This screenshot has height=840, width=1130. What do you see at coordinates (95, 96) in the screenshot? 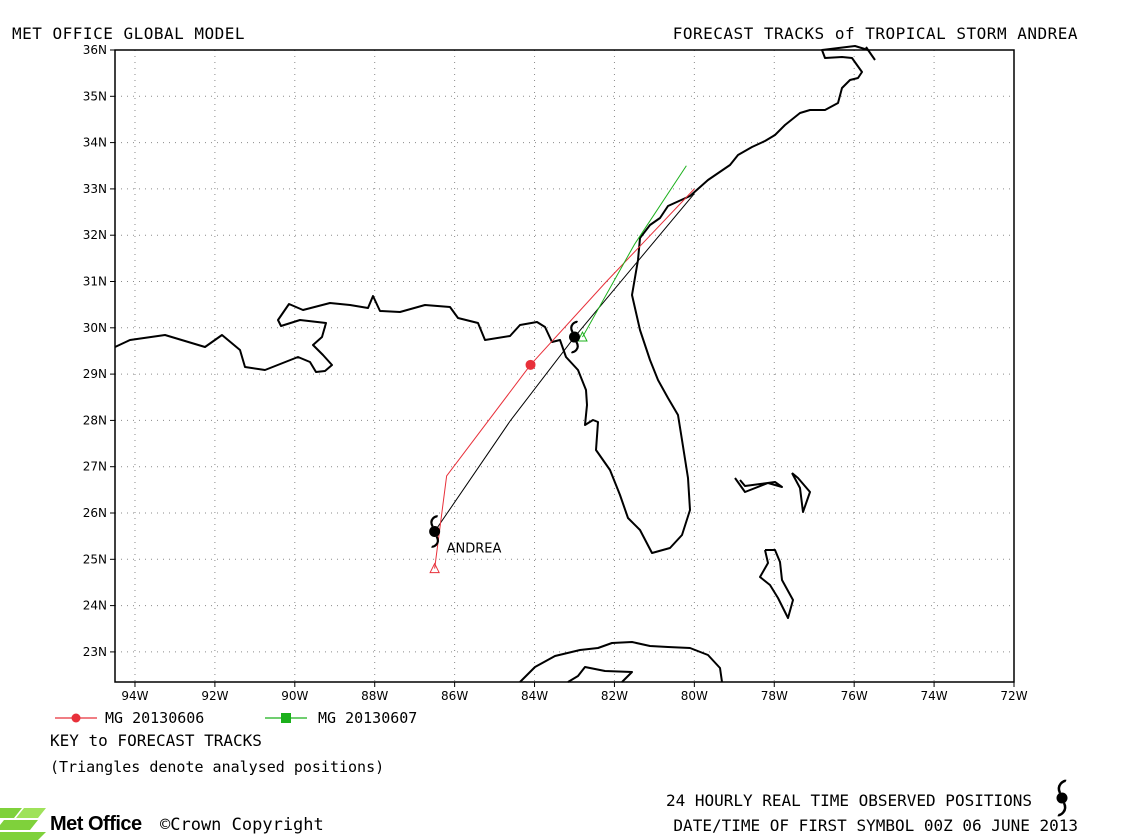
I see `lat-tick-label: 35N` at bounding box center [95, 96].